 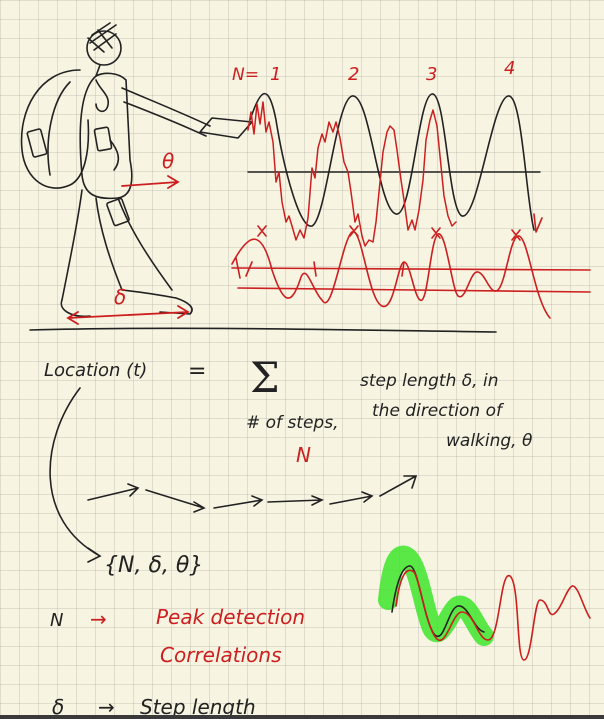 What do you see at coordinates (56, 620) in the screenshot?
I see `note-n-symbol: N` at bounding box center [56, 620].